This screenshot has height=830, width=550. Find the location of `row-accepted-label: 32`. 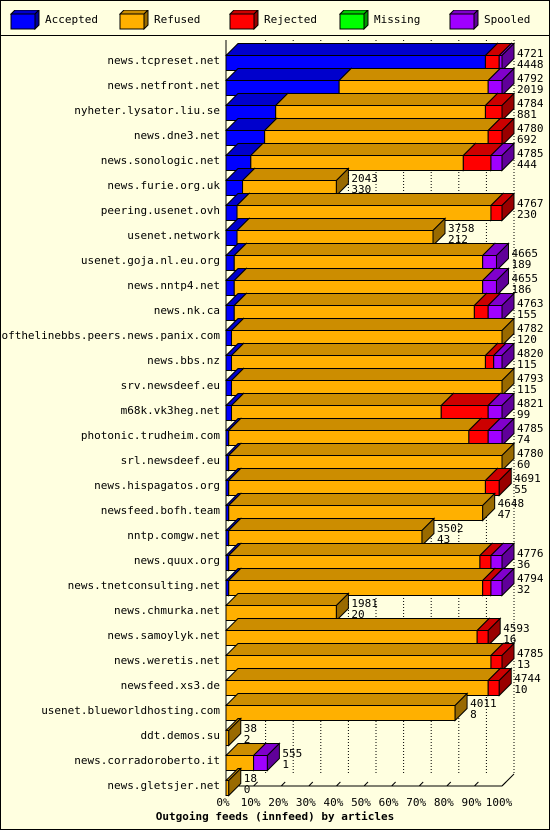

row-accepted-label: 32 is located at coordinates (523, 589).